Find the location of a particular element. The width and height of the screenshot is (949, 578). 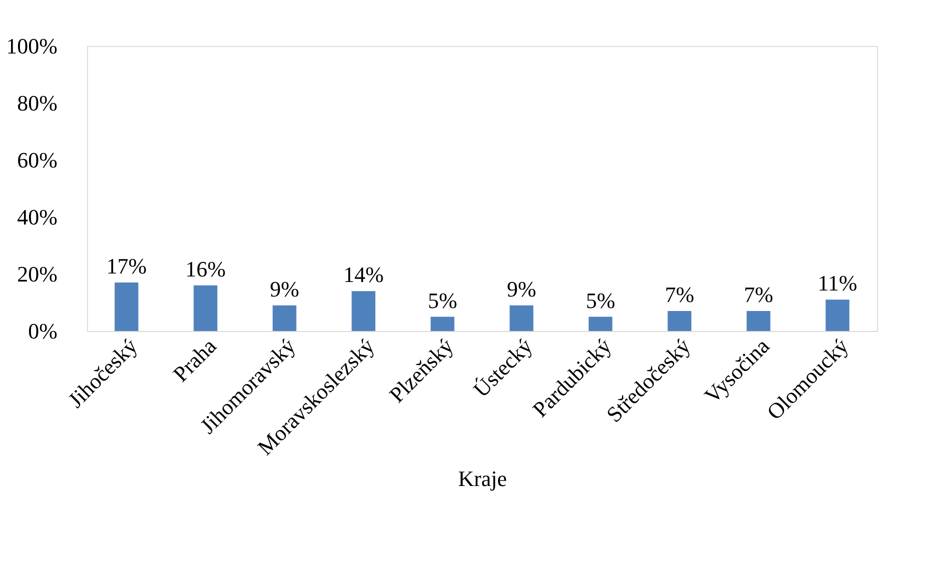

y-tick-label: 0% is located at coordinates (43, 331).